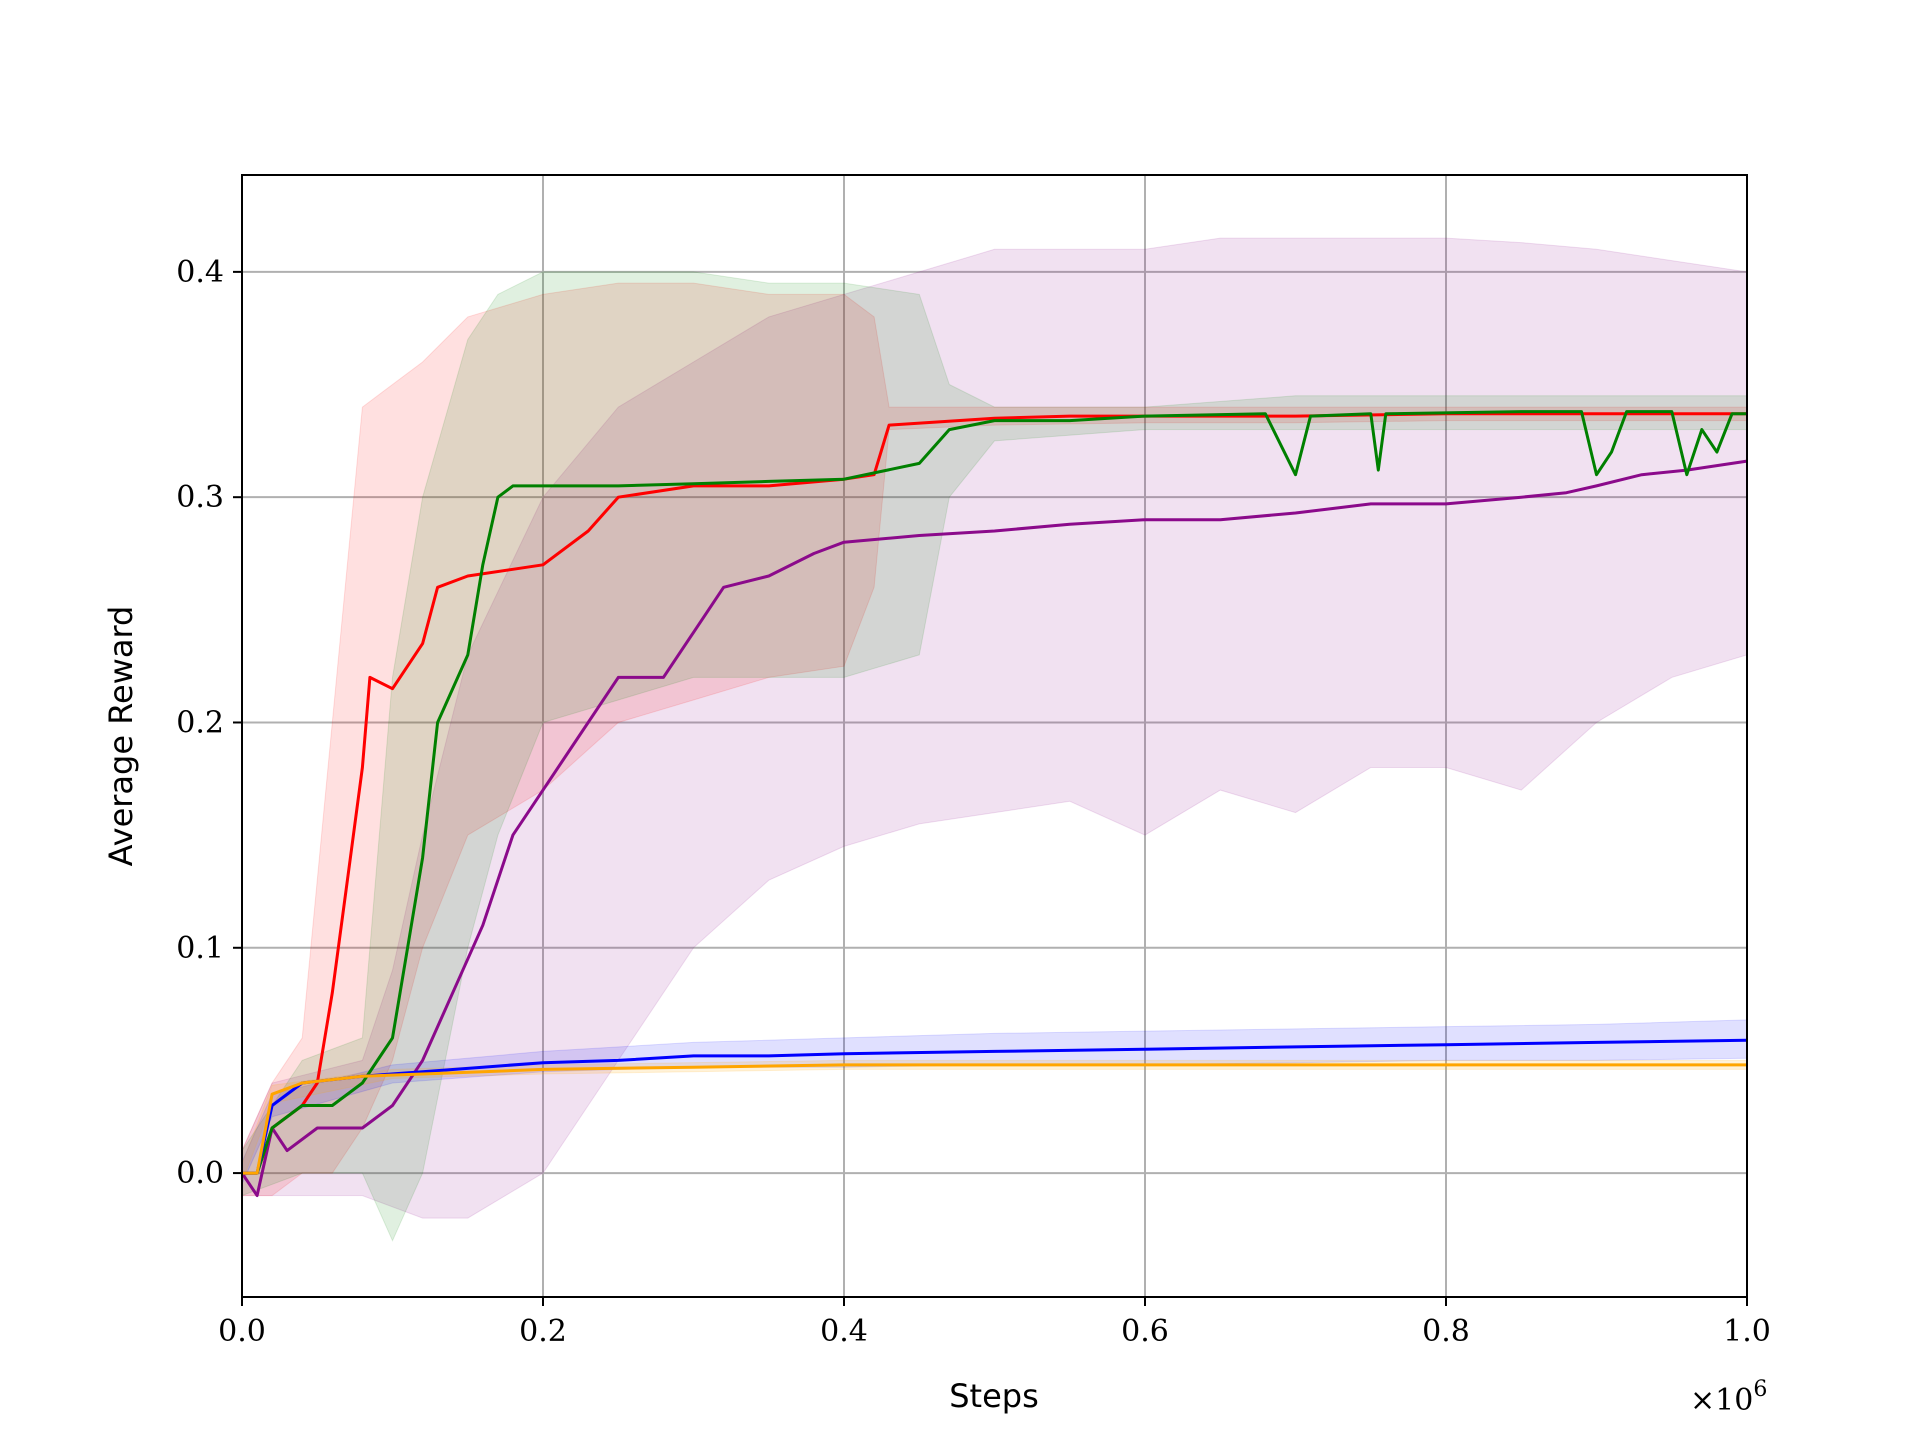 The image size is (1920, 1445). I want to click on x-multiplier: ×10⁶, so click(1728, 1397).